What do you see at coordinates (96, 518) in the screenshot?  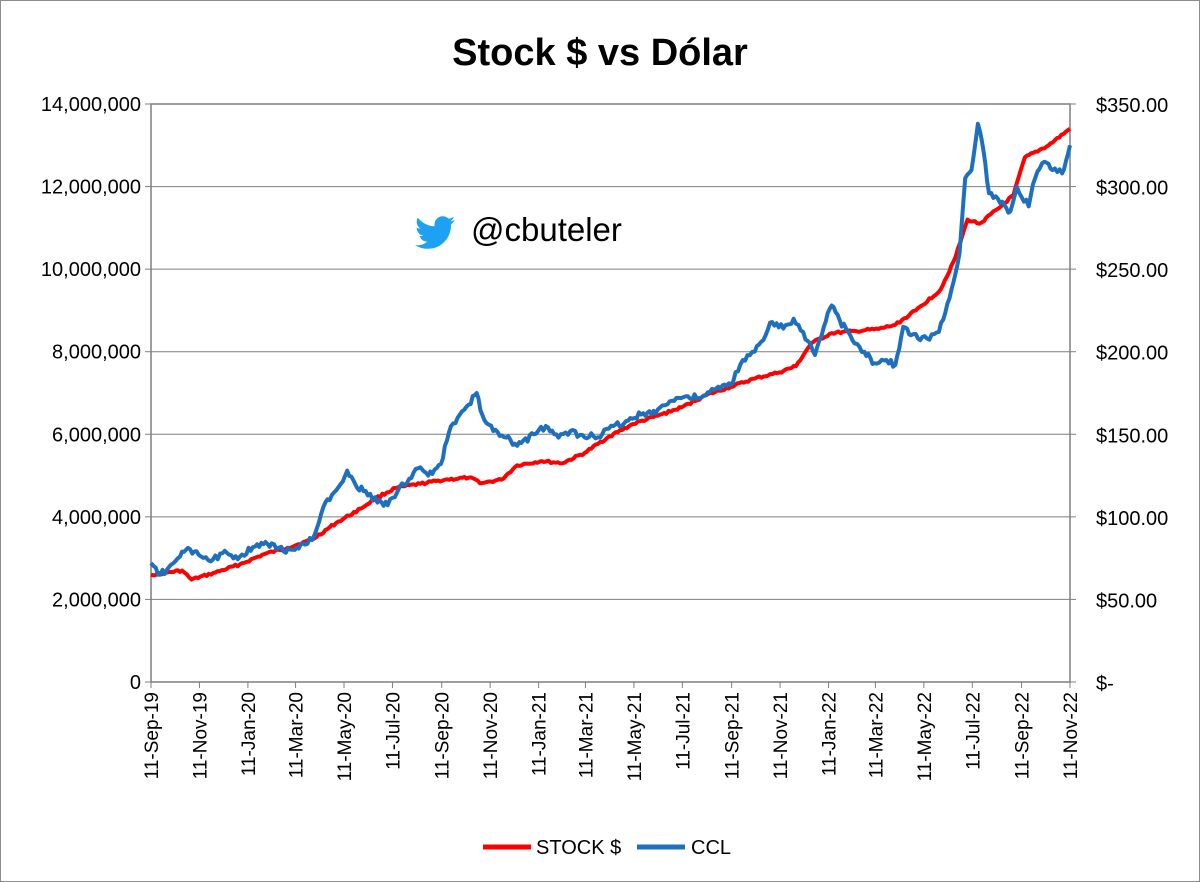 I see `left-tick-label: 4,000,000` at bounding box center [96, 518].